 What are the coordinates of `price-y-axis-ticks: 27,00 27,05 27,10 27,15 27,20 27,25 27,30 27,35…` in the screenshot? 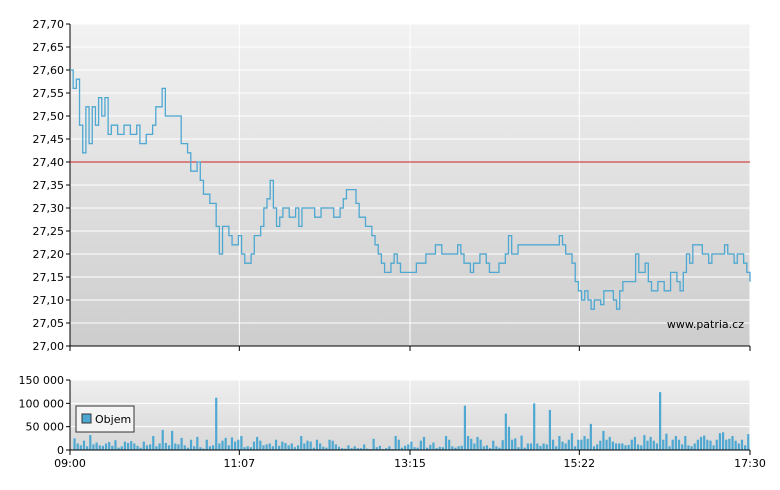 It's located at (52, 185).